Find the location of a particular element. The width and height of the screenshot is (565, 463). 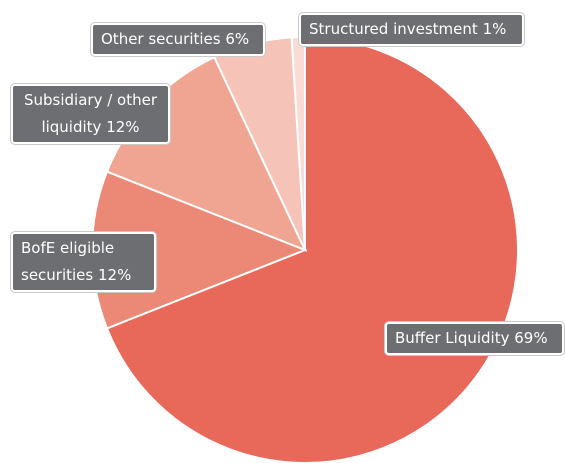

category-name: BofE eligible securities is located at coordinates (68, 261).